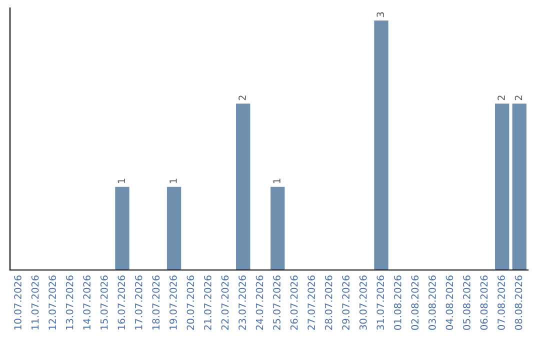  I want to click on x-tick-label: 20.07.2026, so click(190, 302).